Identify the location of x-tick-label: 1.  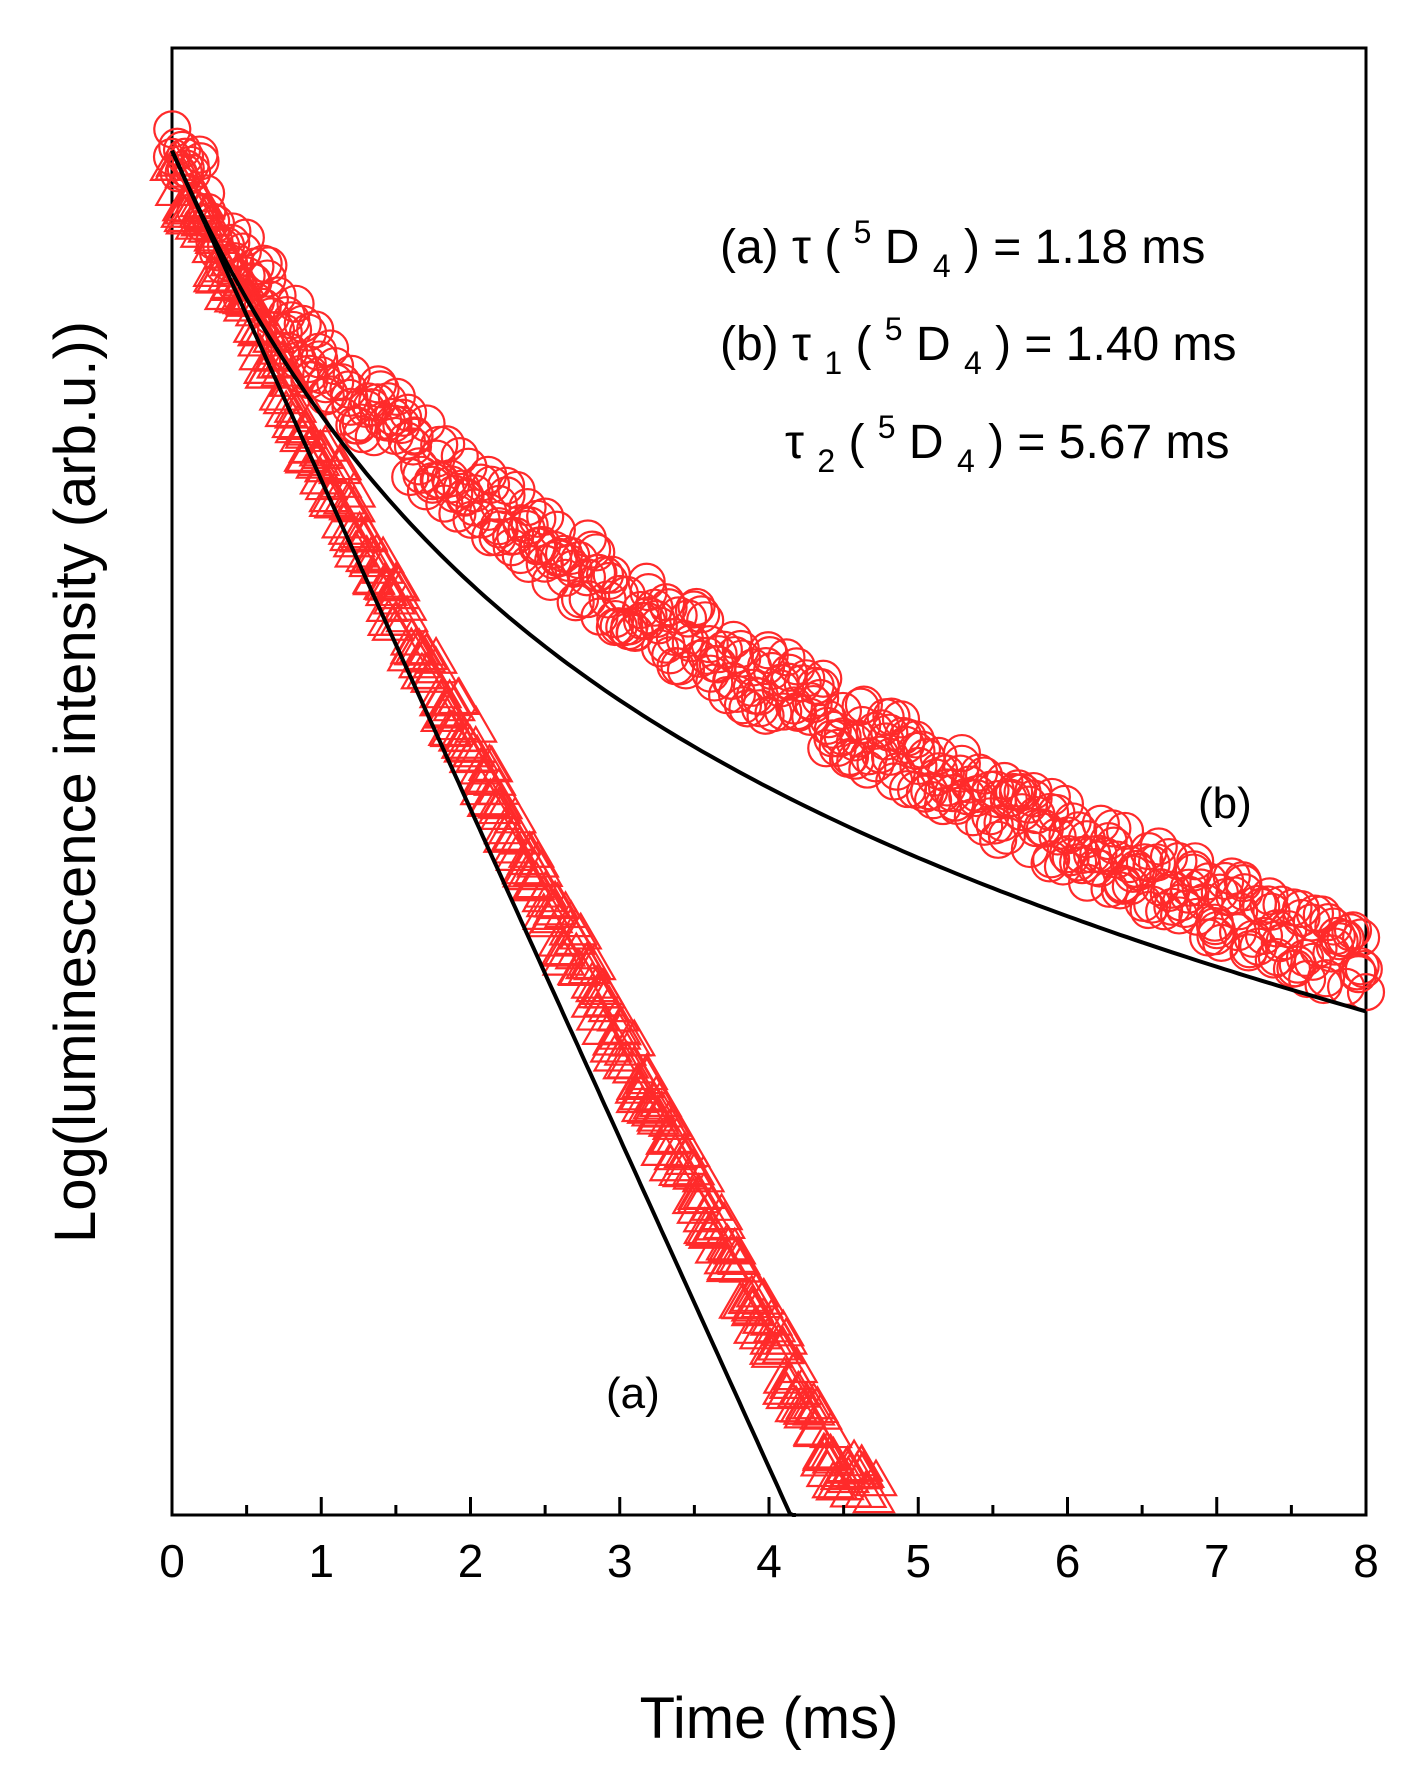
(321, 1561).